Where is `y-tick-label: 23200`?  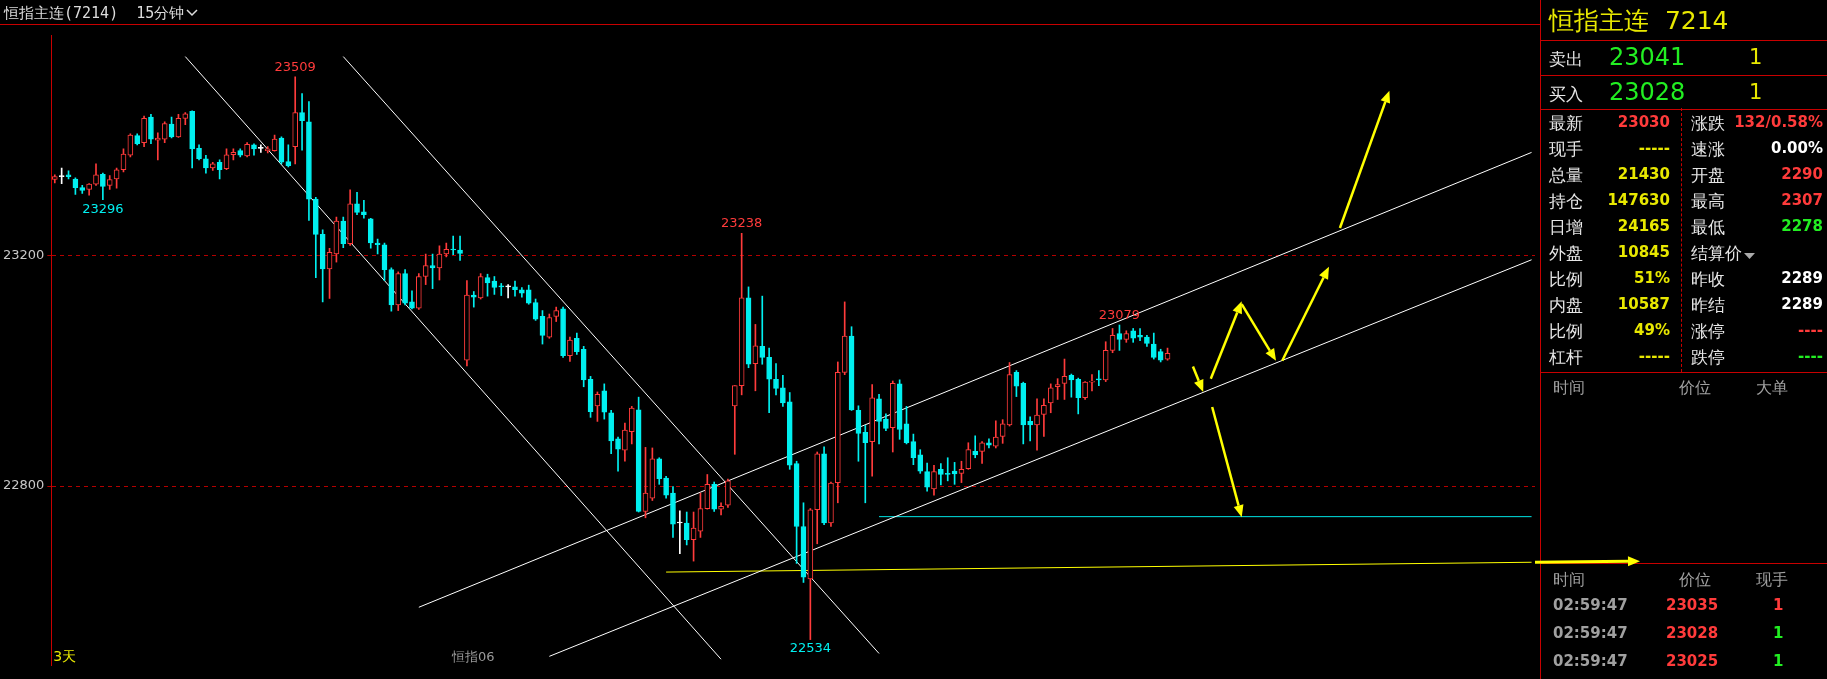
y-tick-label: 23200 is located at coordinates (24, 254).